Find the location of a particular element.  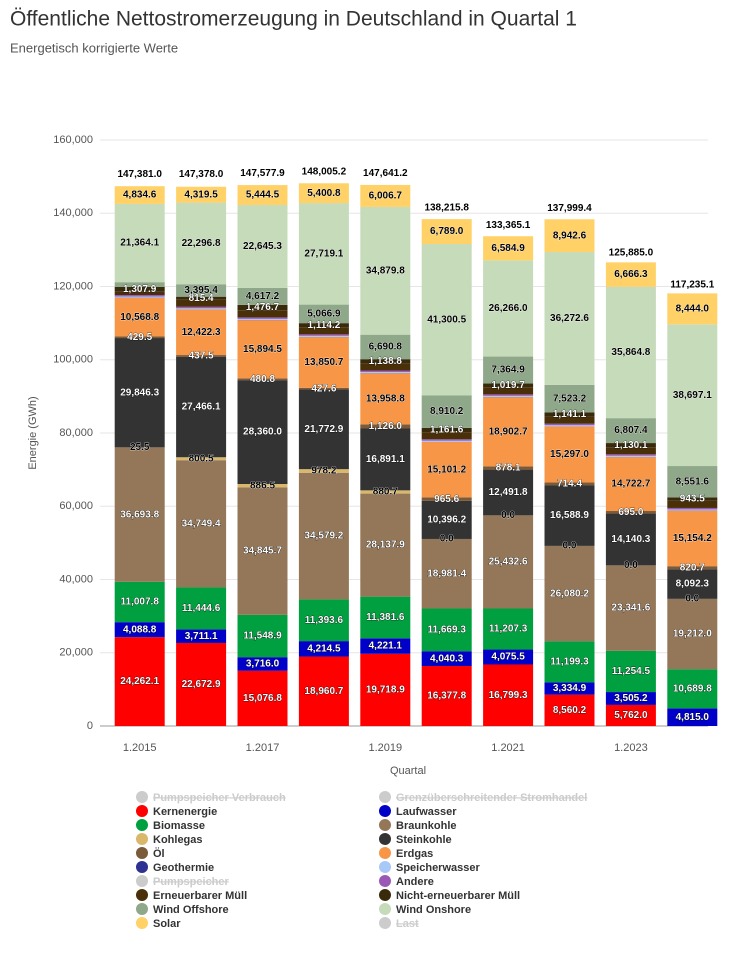

legend-label: Braunkohle is located at coordinates (426, 826).